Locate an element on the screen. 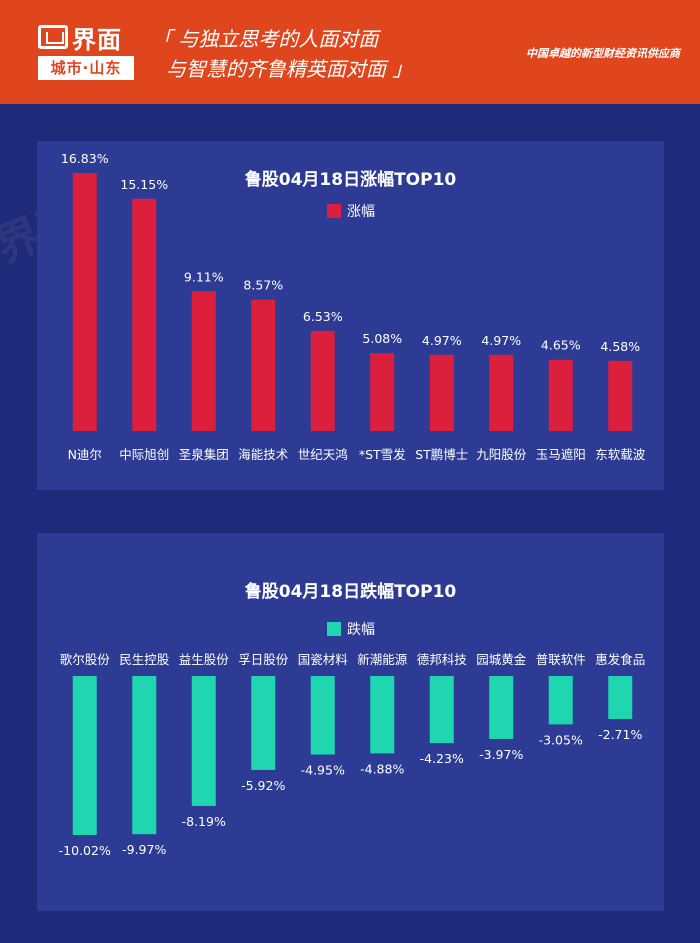  loss-value-label: -9.97% is located at coordinates (144, 849).